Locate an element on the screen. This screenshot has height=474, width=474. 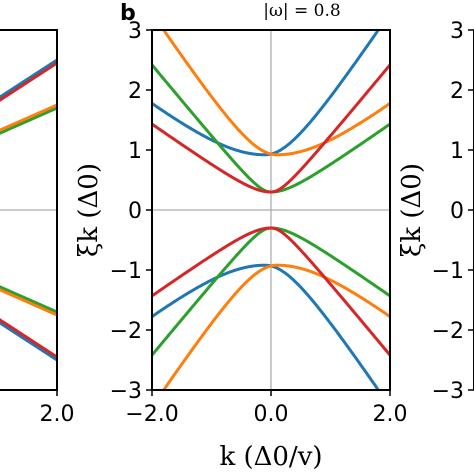
panel-a-partial: 2.0 is located at coordinates (37, 228).